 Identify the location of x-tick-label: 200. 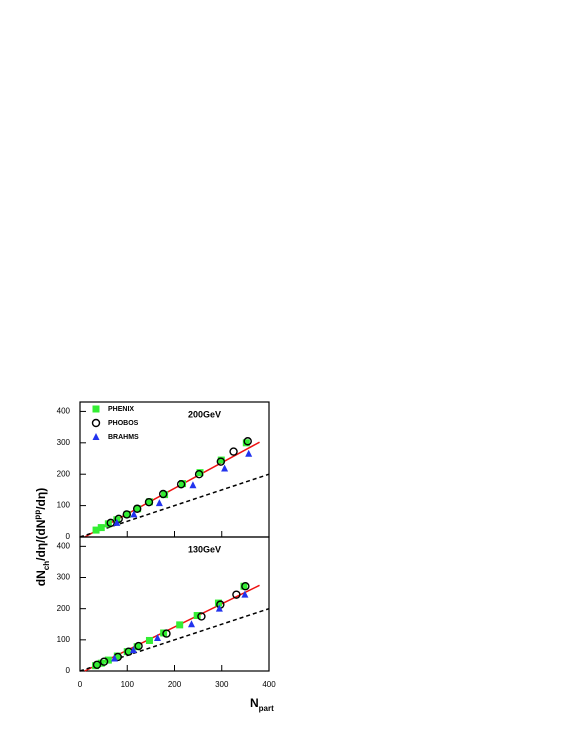
(175, 684).